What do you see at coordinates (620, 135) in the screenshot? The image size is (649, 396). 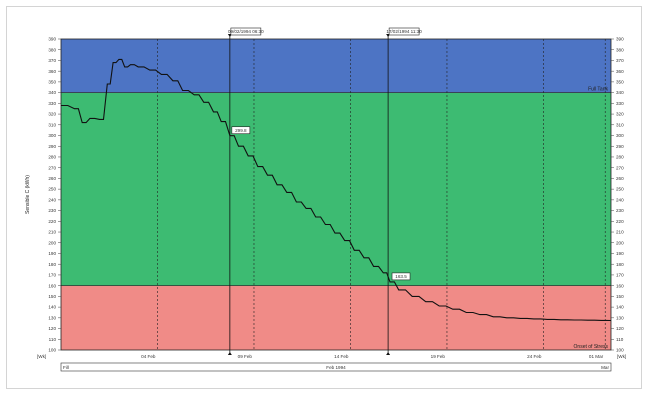 I see `y-tick-label-right: 300` at bounding box center [620, 135].